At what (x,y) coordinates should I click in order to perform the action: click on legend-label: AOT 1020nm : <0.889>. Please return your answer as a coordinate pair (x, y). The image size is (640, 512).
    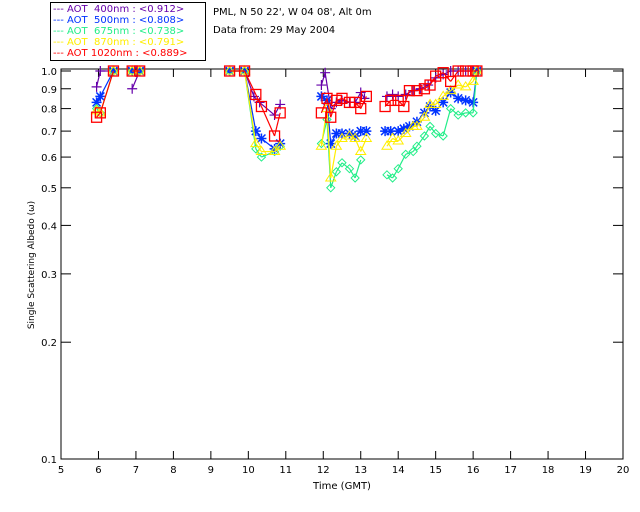
    Looking at the image, I should click on (127, 53).